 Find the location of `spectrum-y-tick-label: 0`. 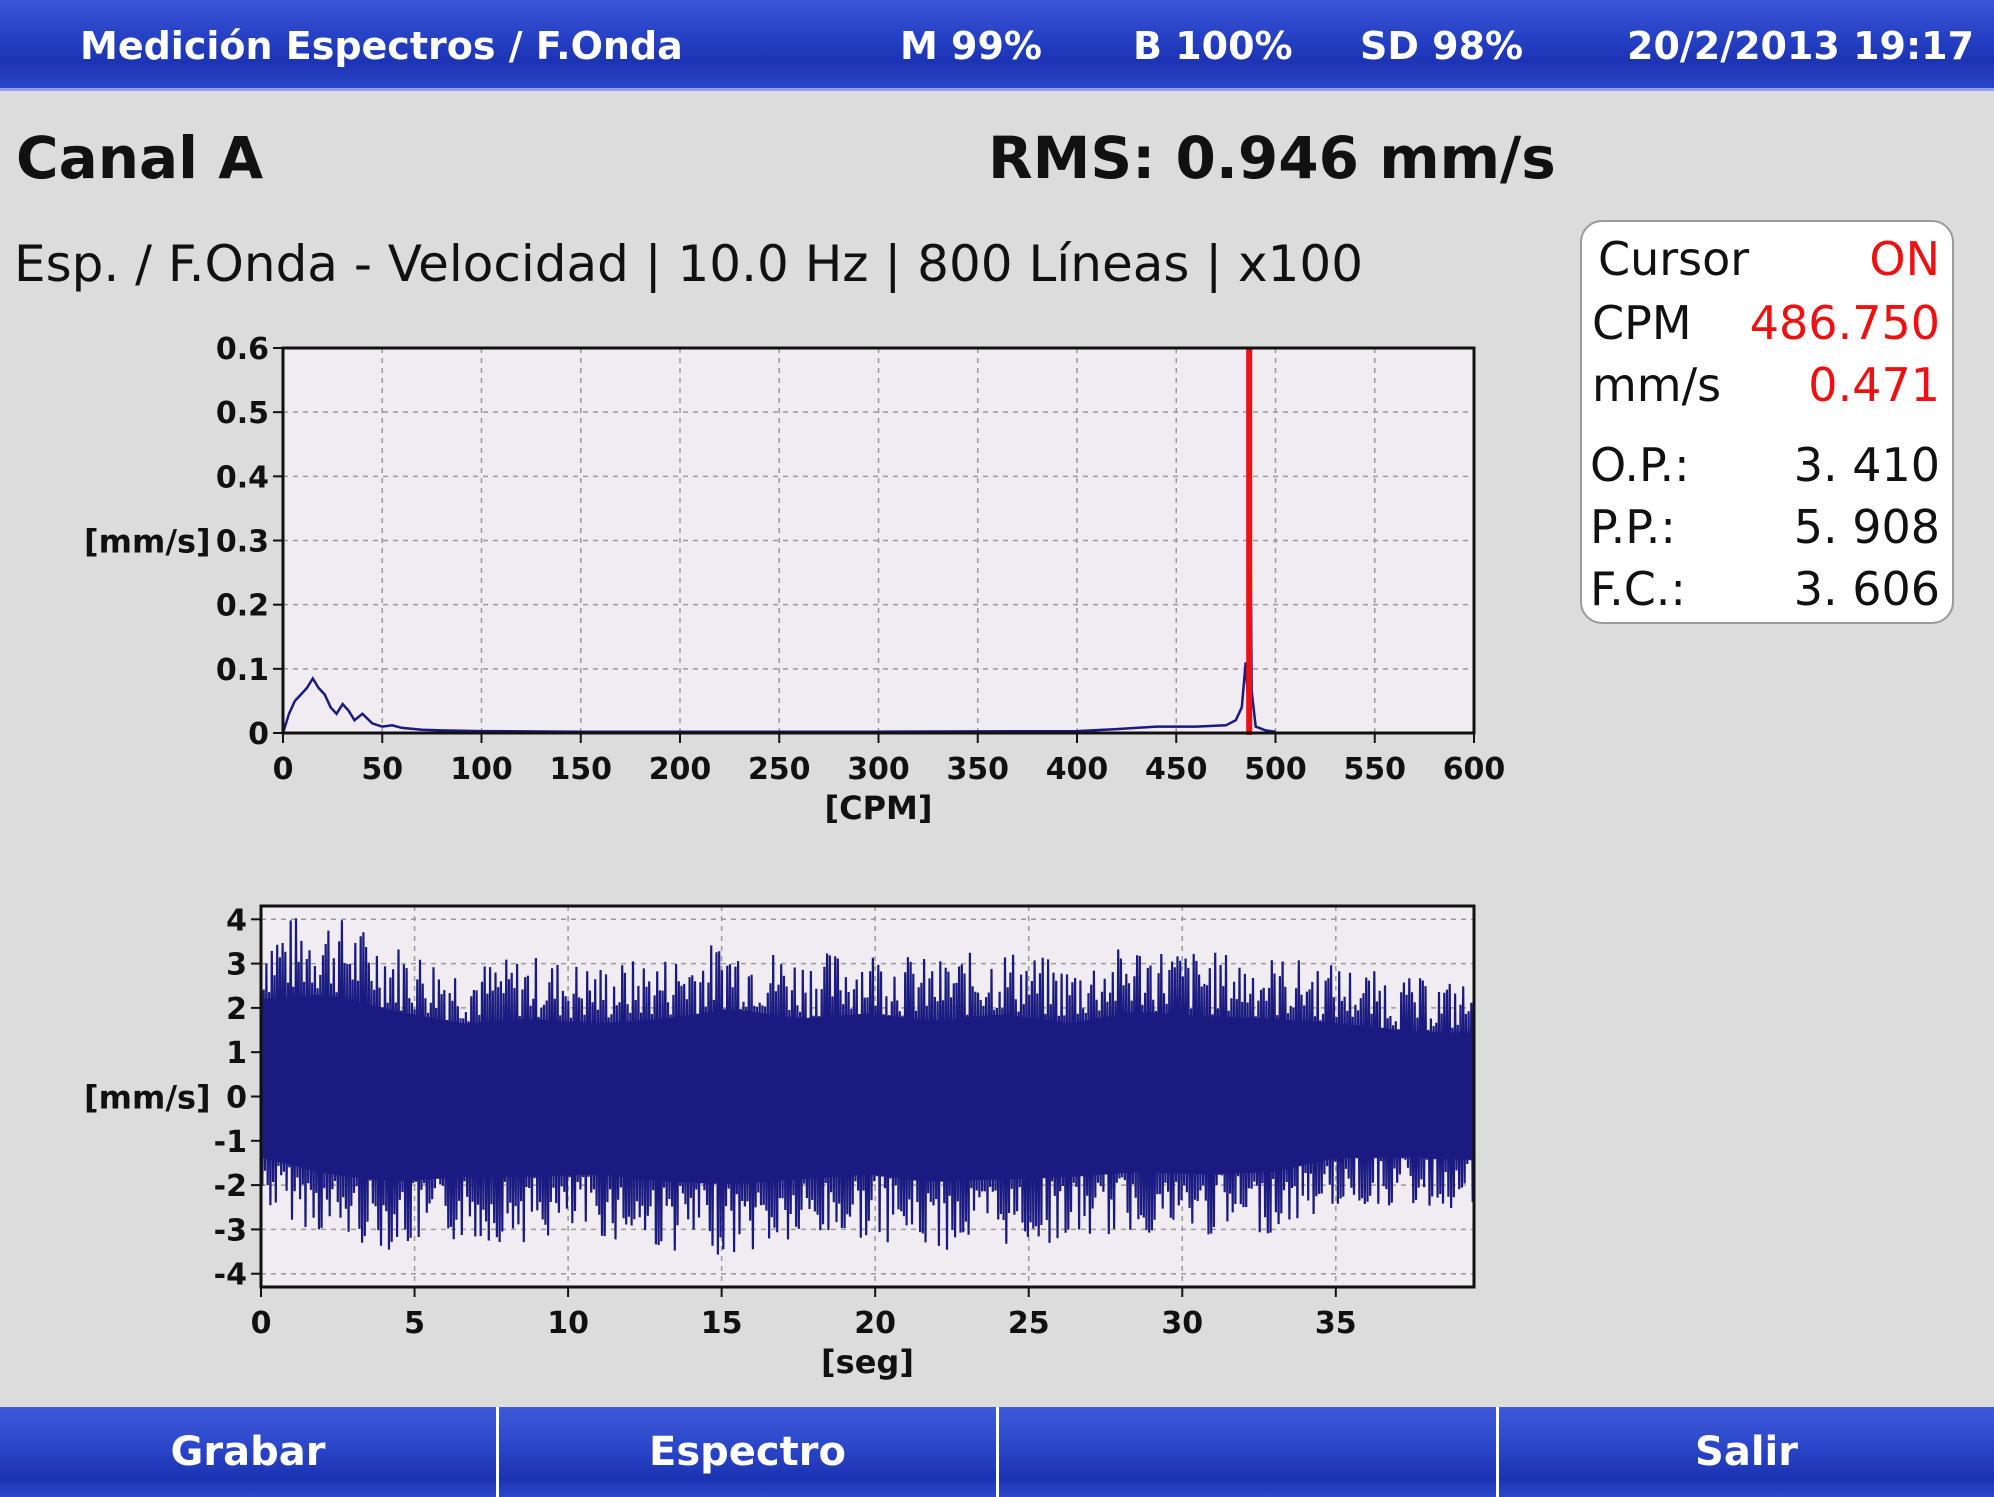

spectrum-y-tick-label: 0 is located at coordinates (258, 734).